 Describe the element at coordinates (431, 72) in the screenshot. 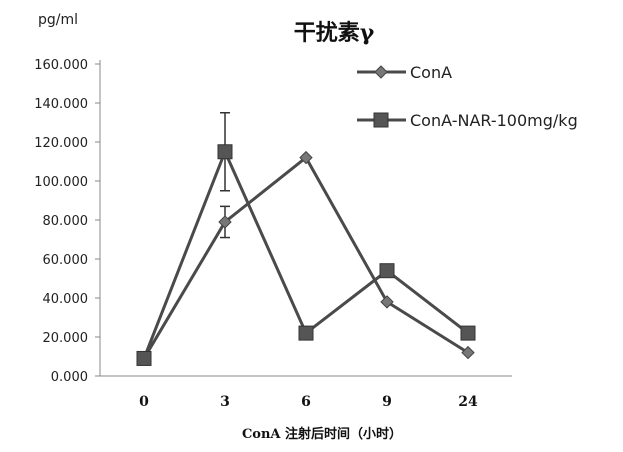

I see `legend-label: ConA` at that location.